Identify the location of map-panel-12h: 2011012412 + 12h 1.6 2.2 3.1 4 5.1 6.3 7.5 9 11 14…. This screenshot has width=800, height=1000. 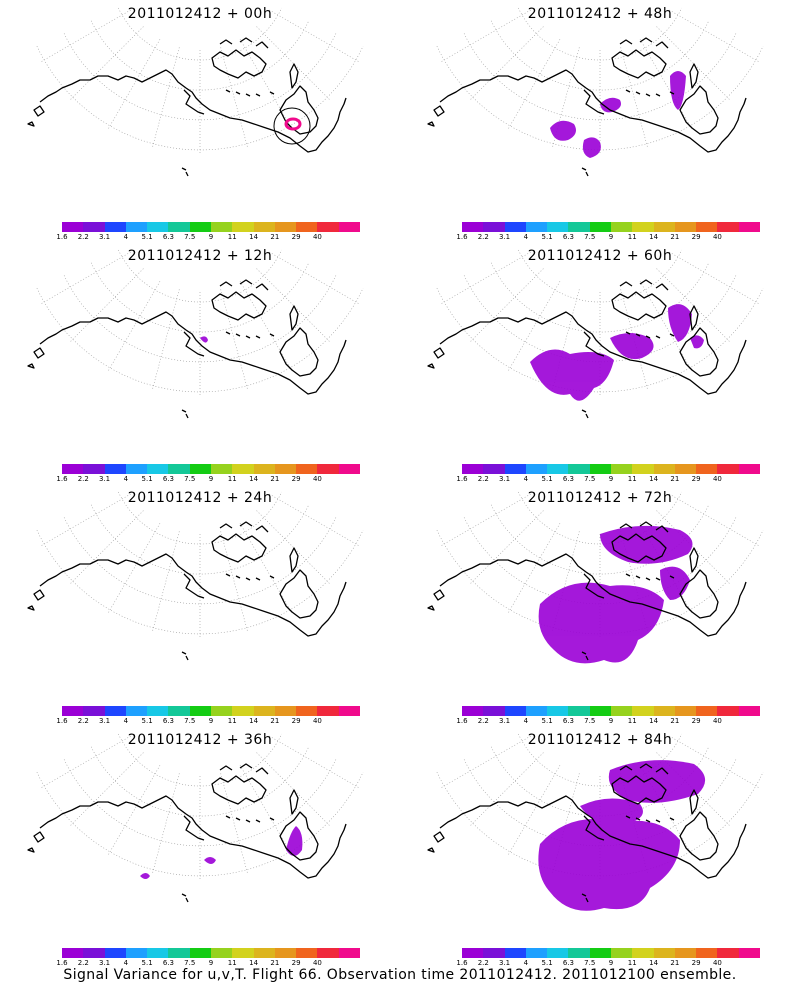
(200, 362).